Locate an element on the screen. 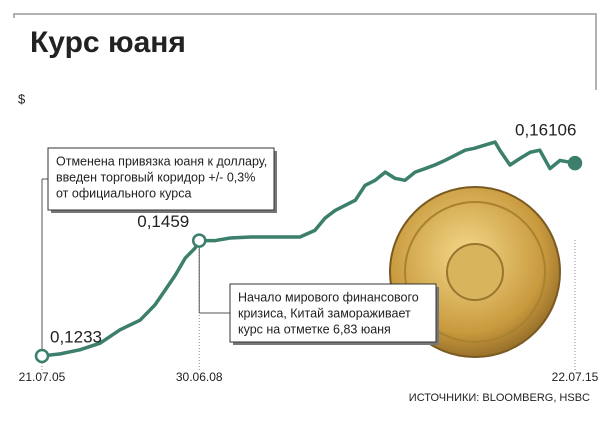  x-tick-label: 22.07.15 is located at coordinates (575, 377).